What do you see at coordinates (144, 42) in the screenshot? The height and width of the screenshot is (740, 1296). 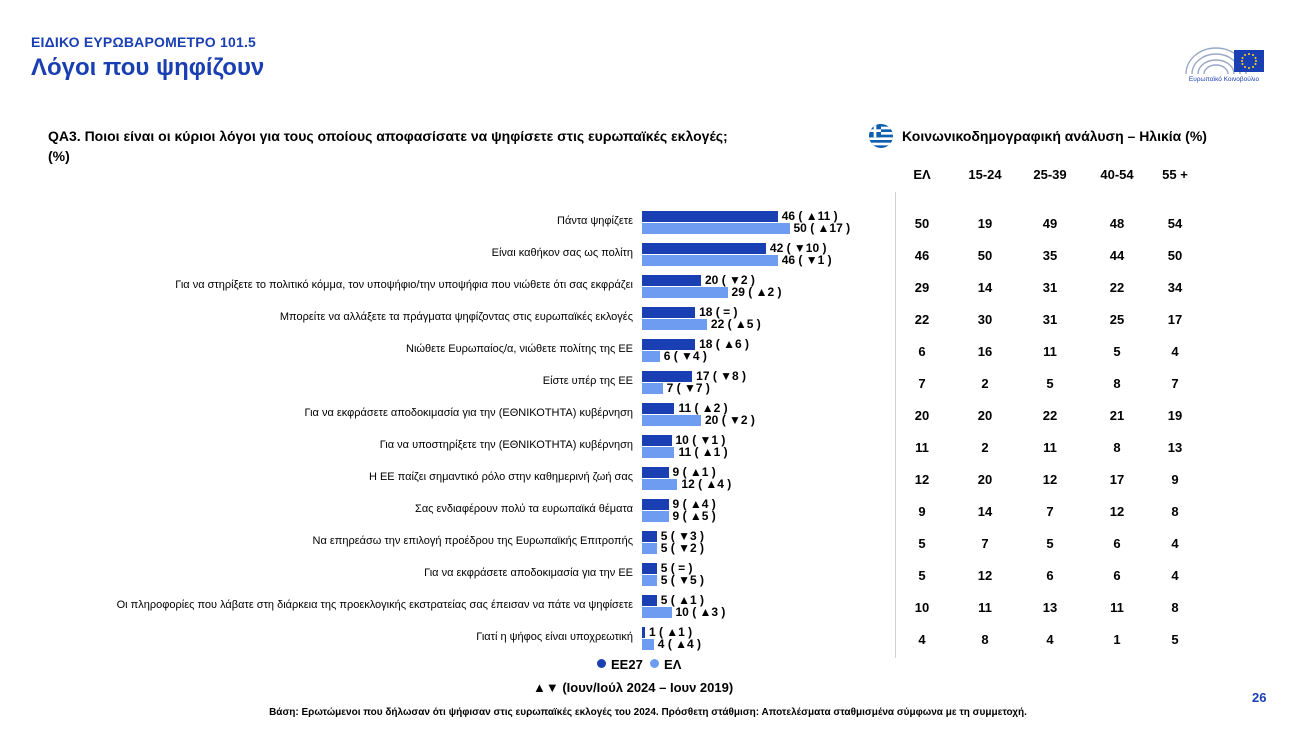 I see `report-kicker: ΕΙΔΙΚΟ ΕΥΡΩΒΑΡΟΜΕΤΡΟ 101.5` at bounding box center [144, 42].